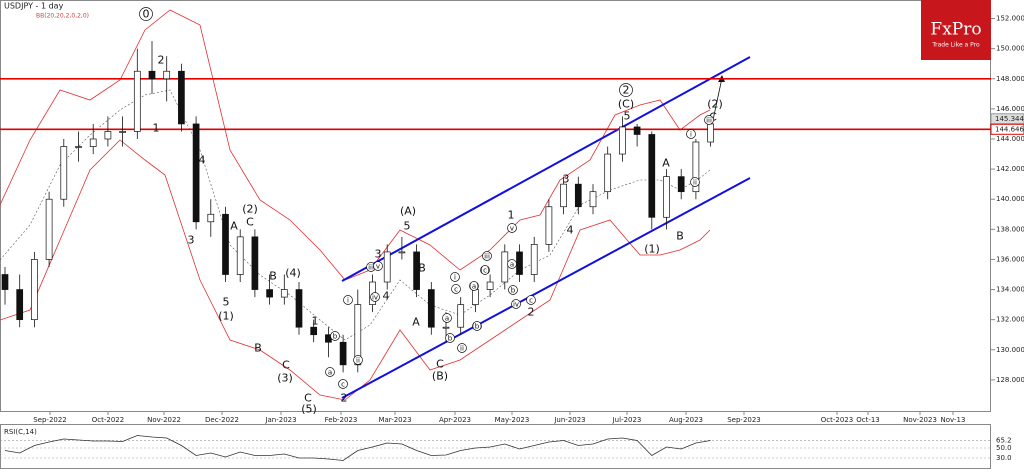  I want to click on y-tick-label: 152.000, so click(1010, 19).